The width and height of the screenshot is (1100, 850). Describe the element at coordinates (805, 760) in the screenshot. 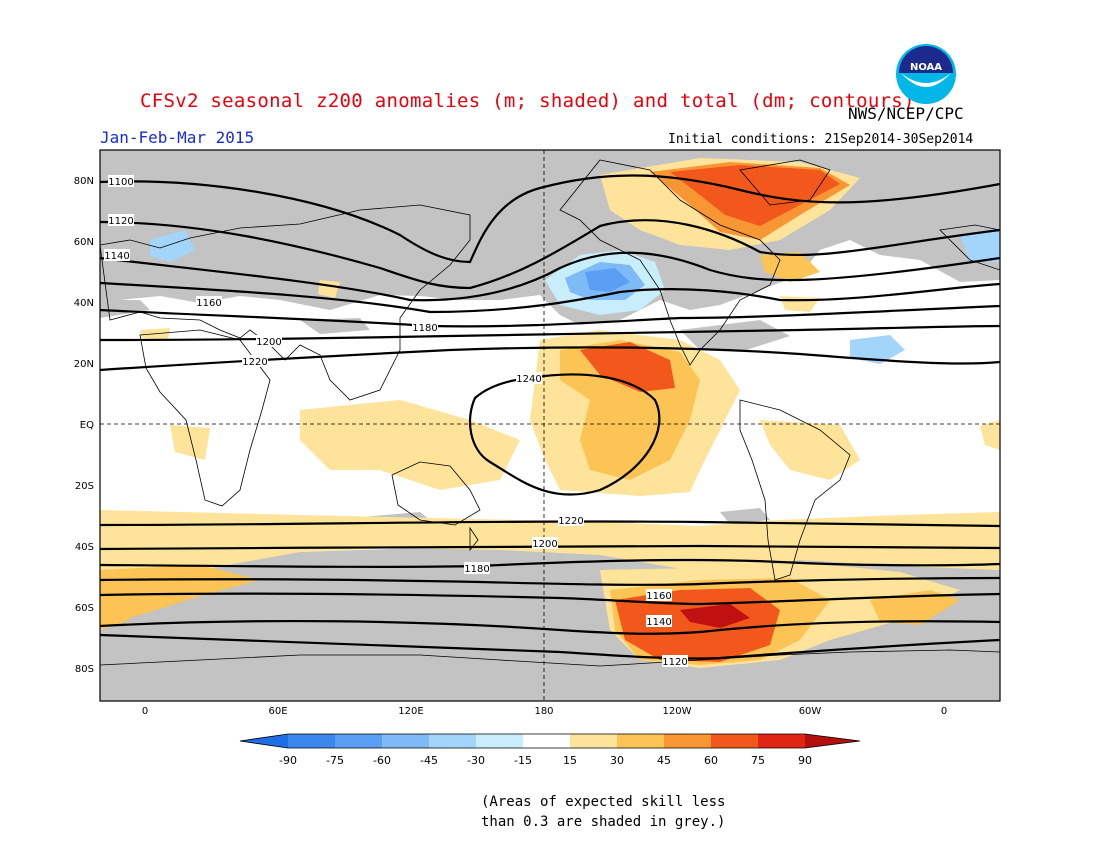

I see `color-bar-tick: 90` at that location.